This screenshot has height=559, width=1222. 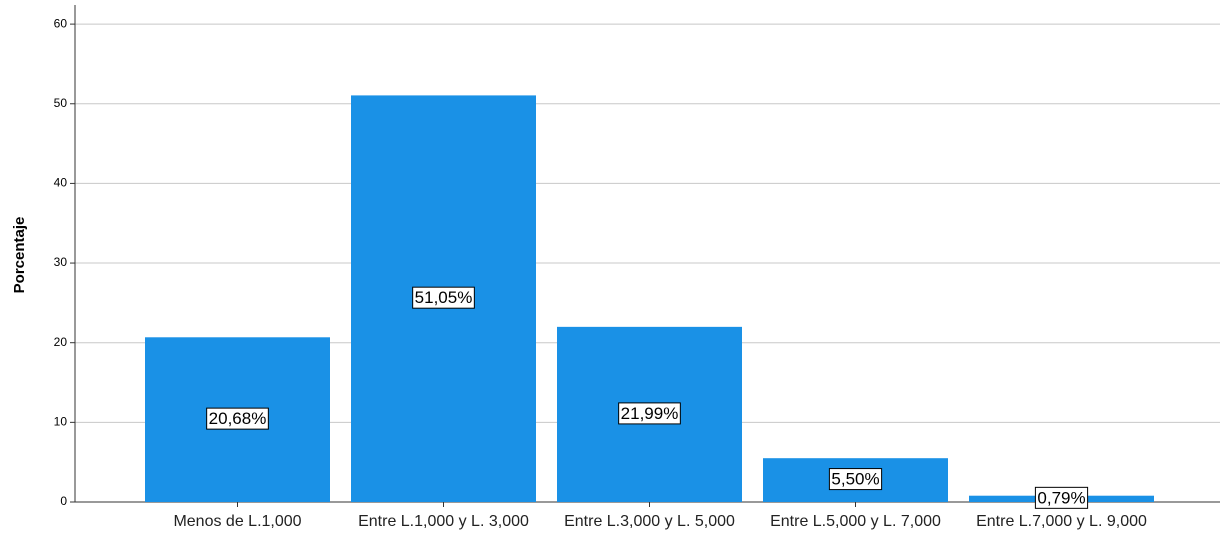 I want to click on value-label: 21,99%, so click(x=650, y=413).